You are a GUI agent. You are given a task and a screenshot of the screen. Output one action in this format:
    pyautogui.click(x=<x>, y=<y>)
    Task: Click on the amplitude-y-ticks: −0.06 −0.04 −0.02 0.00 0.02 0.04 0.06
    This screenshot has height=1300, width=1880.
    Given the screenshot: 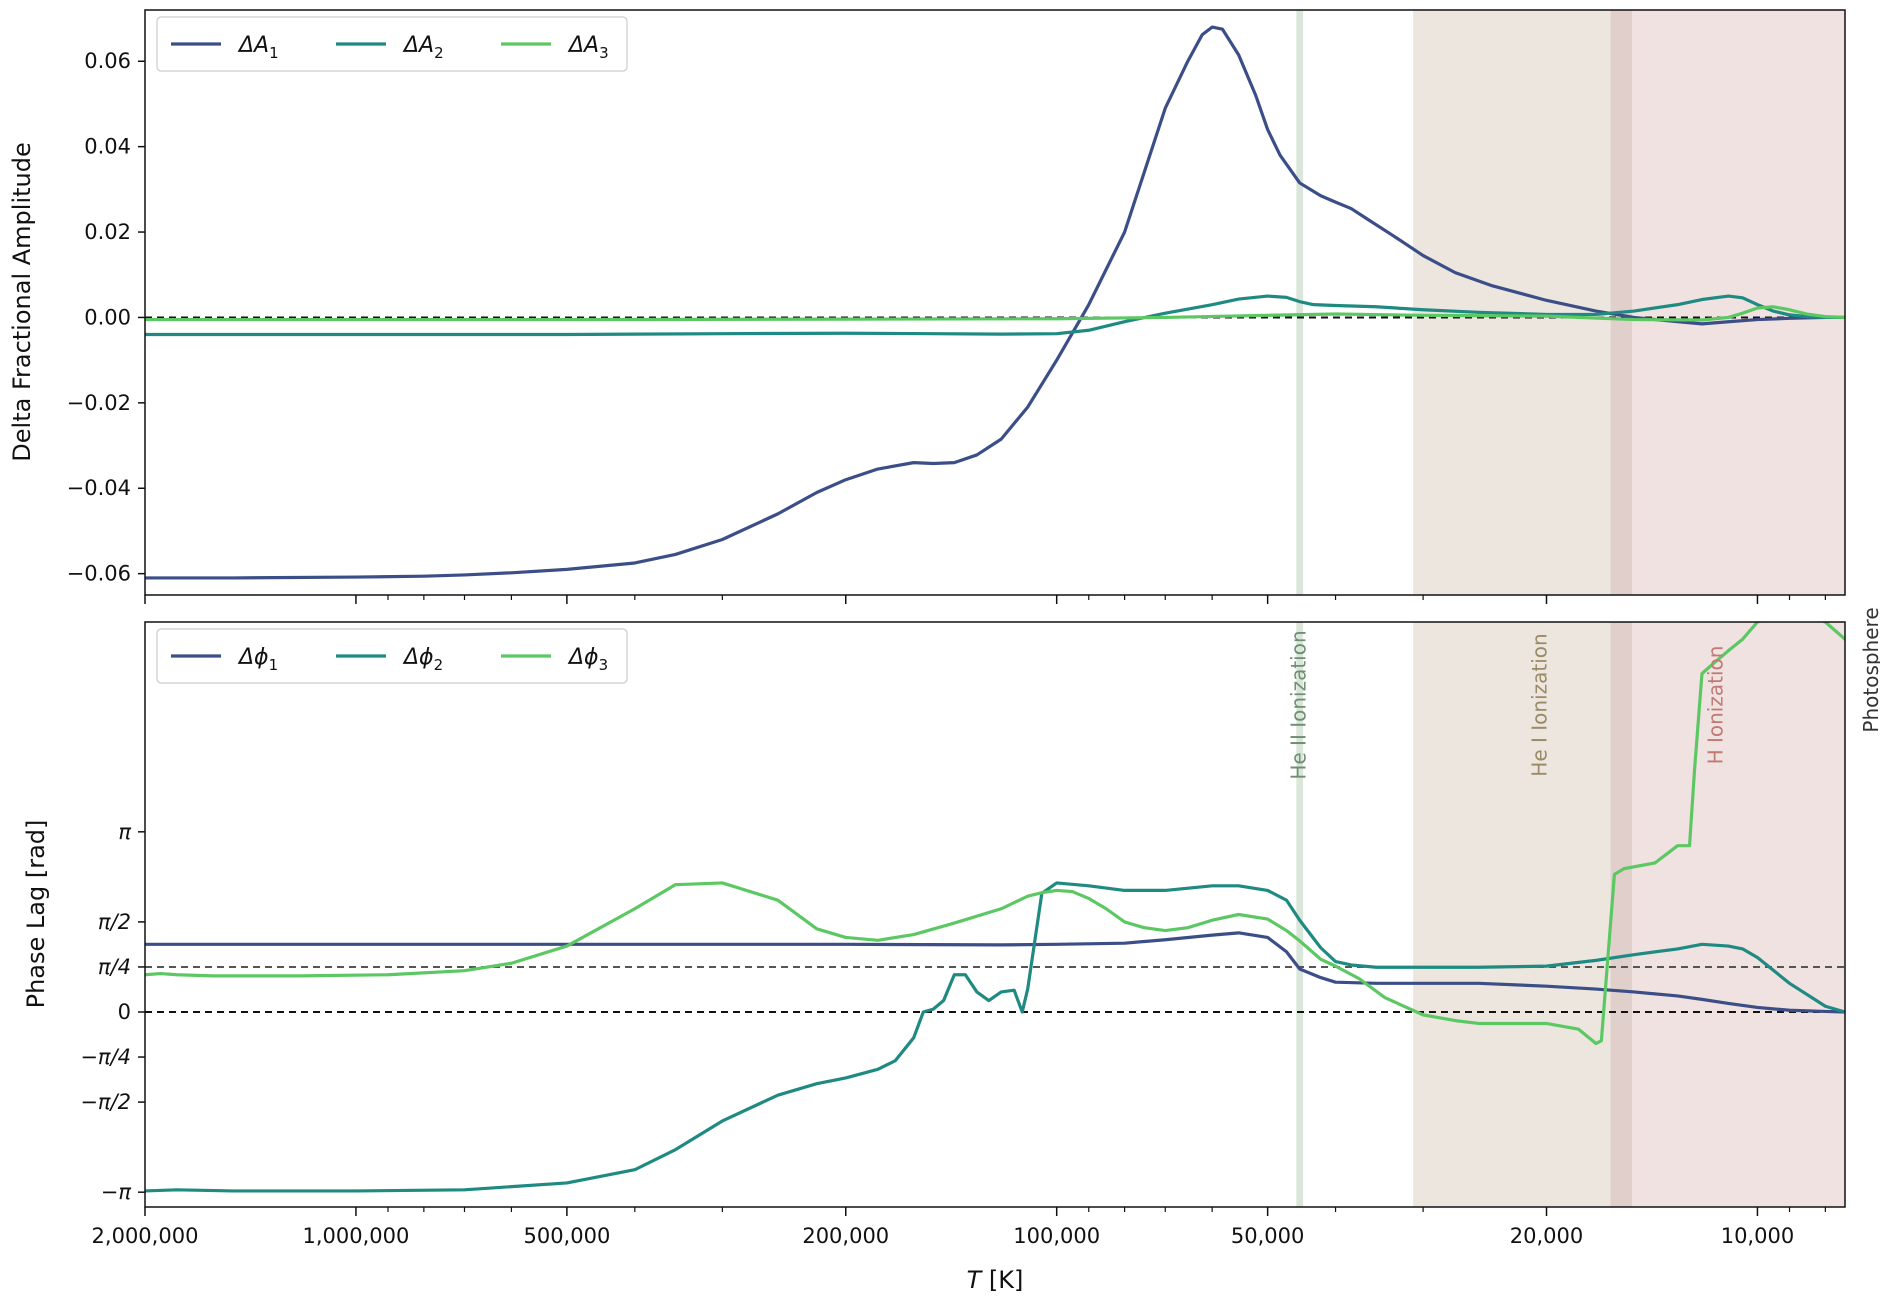 What is the action you would take?
    pyautogui.click(x=106, y=317)
    